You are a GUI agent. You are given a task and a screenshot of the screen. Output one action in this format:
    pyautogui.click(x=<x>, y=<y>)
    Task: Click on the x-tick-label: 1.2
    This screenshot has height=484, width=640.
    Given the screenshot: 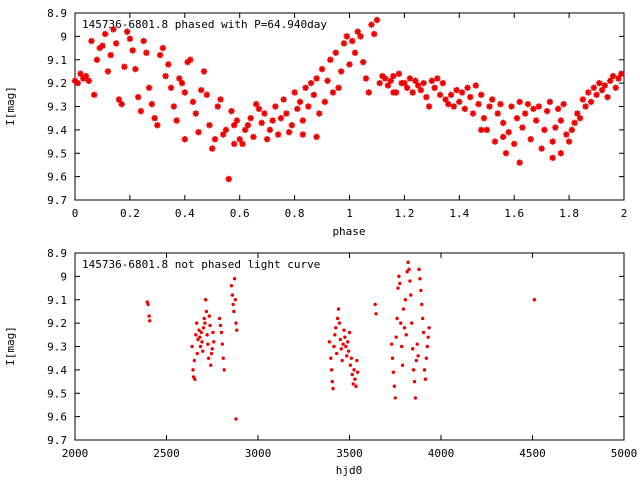 What is the action you would take?
    pyautogui.click(x=404, y=213)
    